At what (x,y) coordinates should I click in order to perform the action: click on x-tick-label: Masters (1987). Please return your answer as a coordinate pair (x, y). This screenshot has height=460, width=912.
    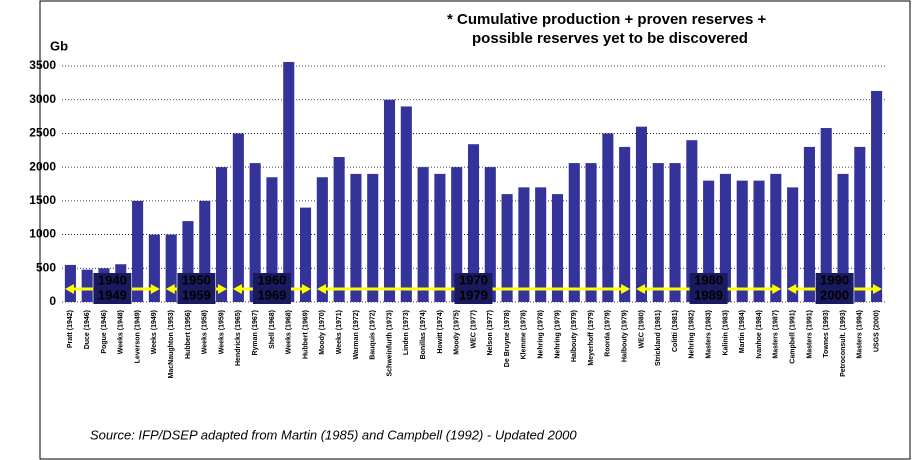
    Looking at the image, I should click on (776, 334).